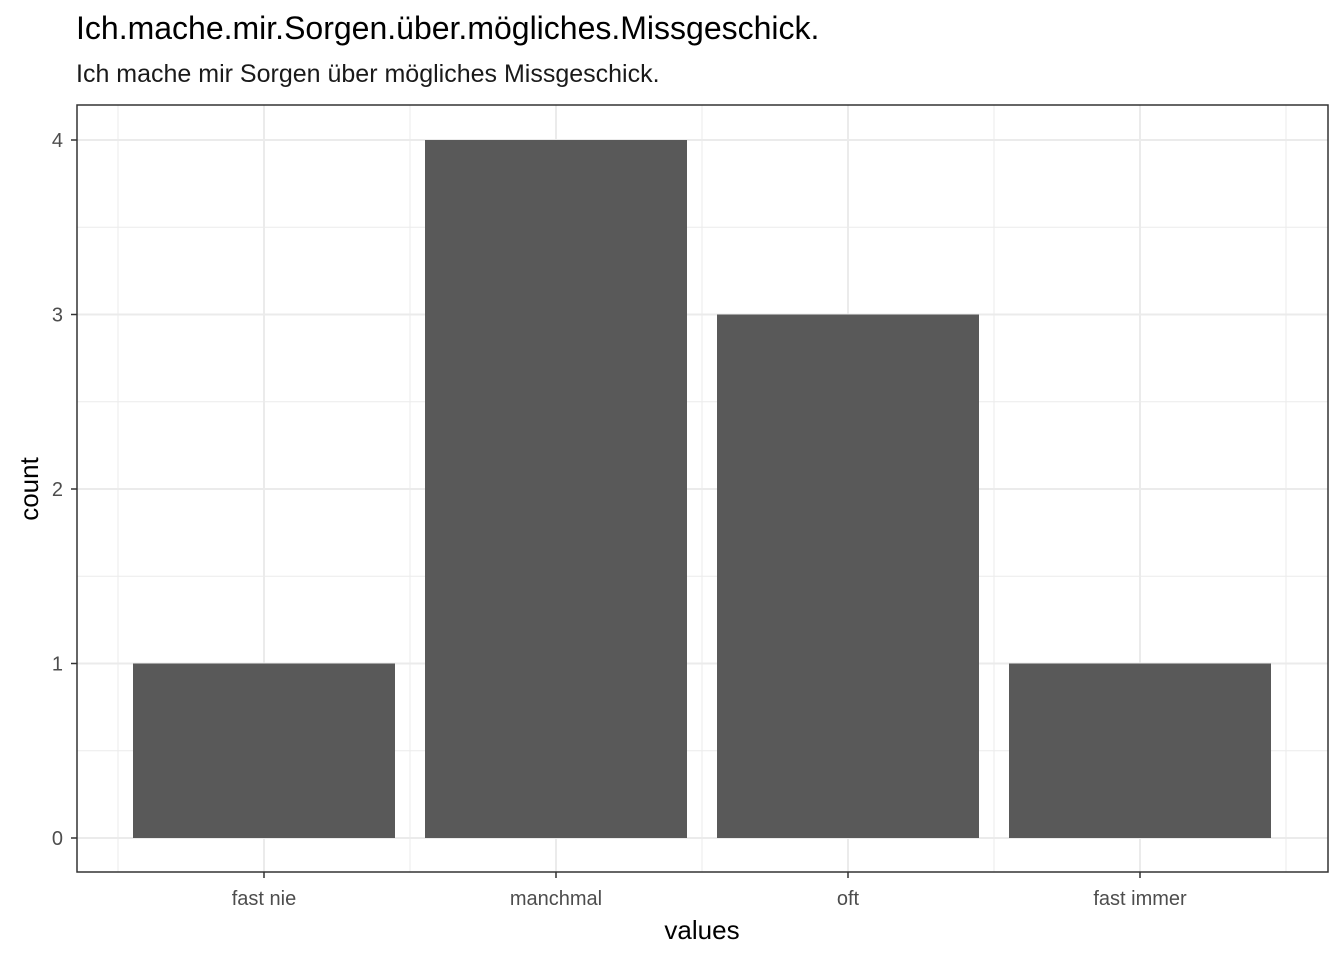 The width and height of the screenshot is (1344, 960). I want to click on x-axis: fast nie manchmal oft fast immer, so click(709, 891).